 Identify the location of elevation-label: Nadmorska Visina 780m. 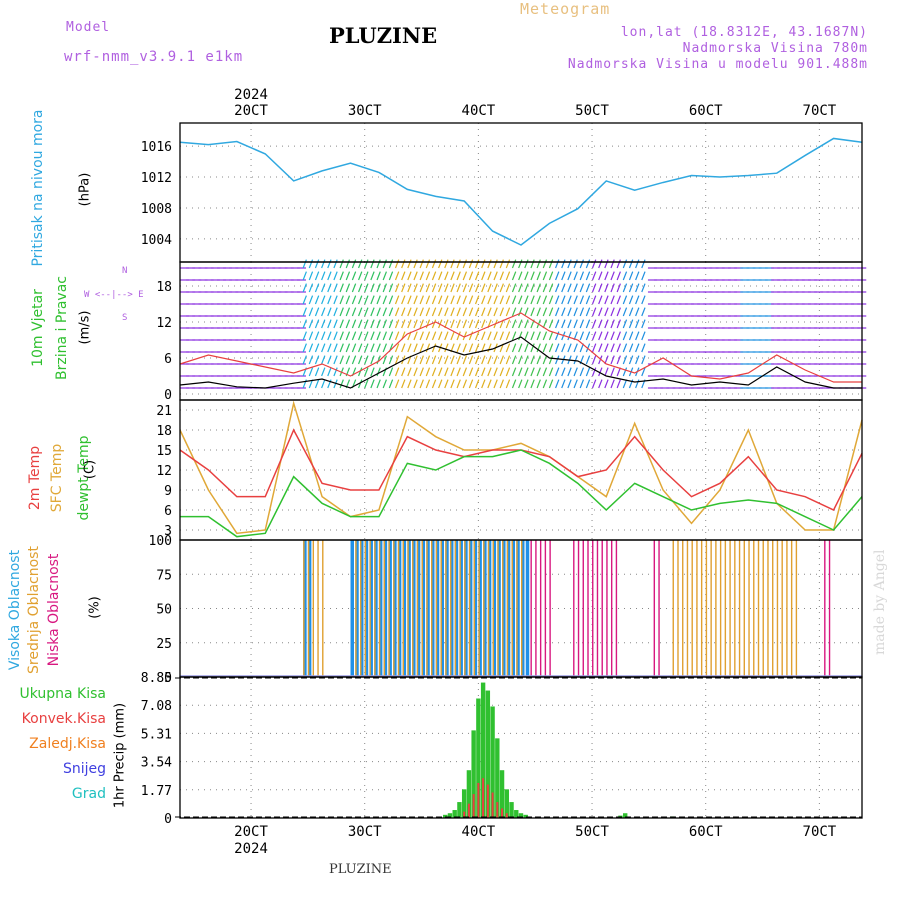
(775, 48).